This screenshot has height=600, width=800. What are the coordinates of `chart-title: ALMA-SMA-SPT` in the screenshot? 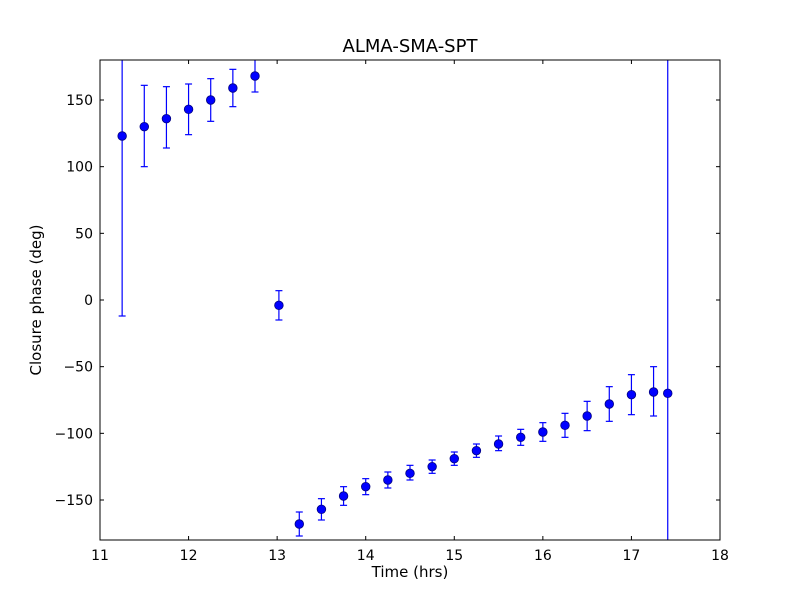 It's located at (411, 46).